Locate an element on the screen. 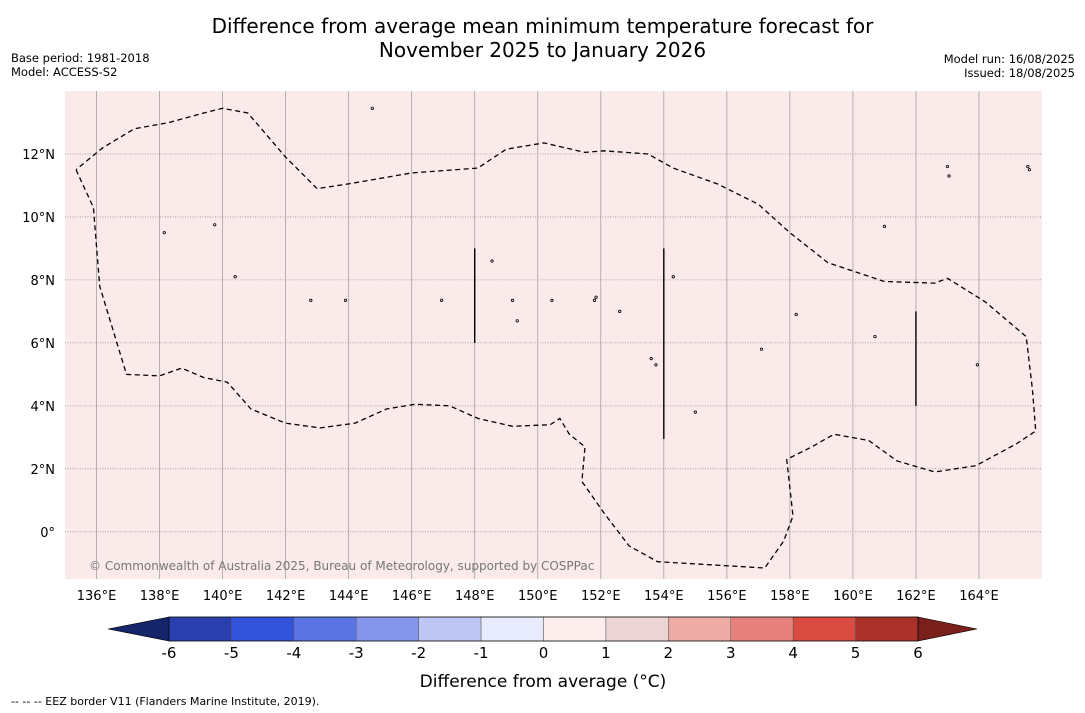 The image size is (1085, 713). colorbar-tick-label-8: 2 is located at coordinates (669, 653).